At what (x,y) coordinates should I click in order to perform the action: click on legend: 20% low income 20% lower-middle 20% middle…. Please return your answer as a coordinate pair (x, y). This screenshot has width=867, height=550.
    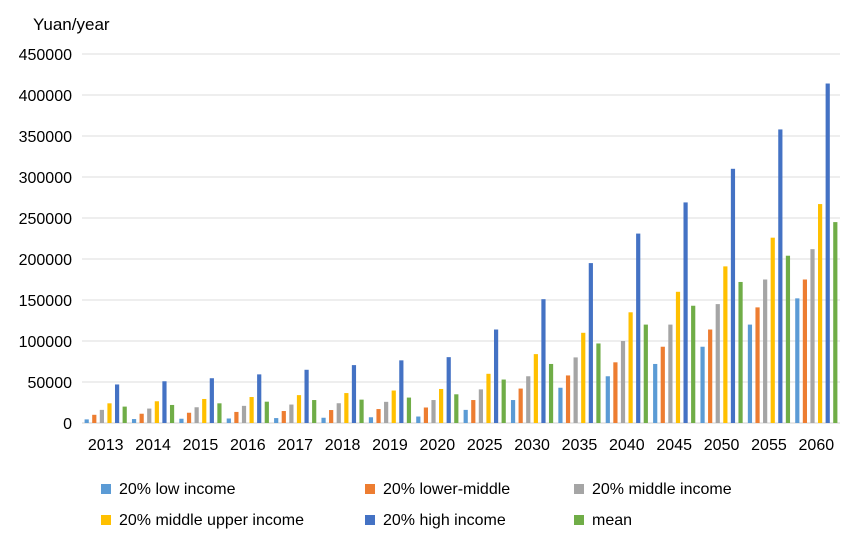
    Looking at the image, I should click on (416, 505).